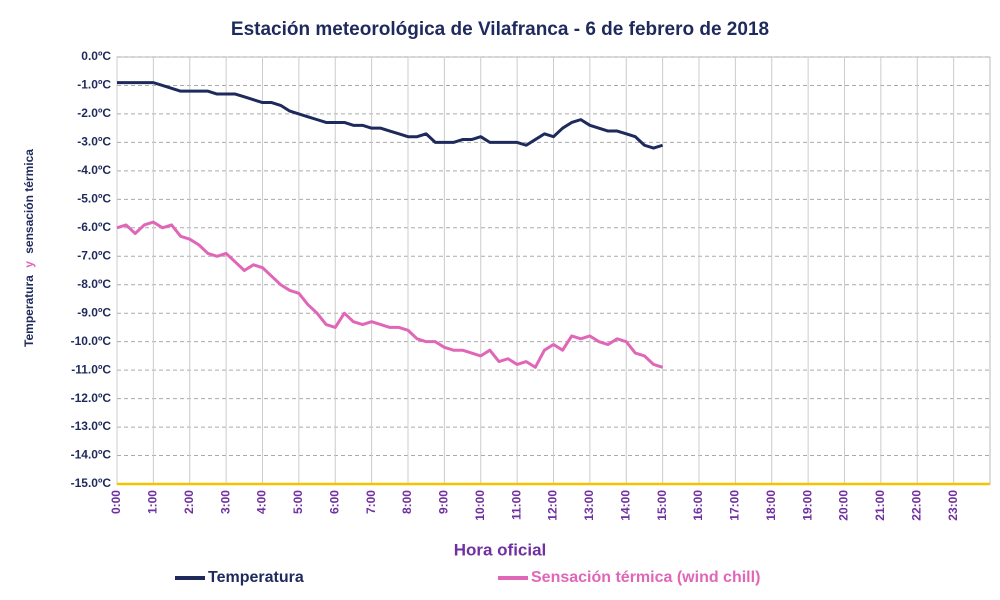  I want to click on x-tick-label: 14:00, so click(625, 505).